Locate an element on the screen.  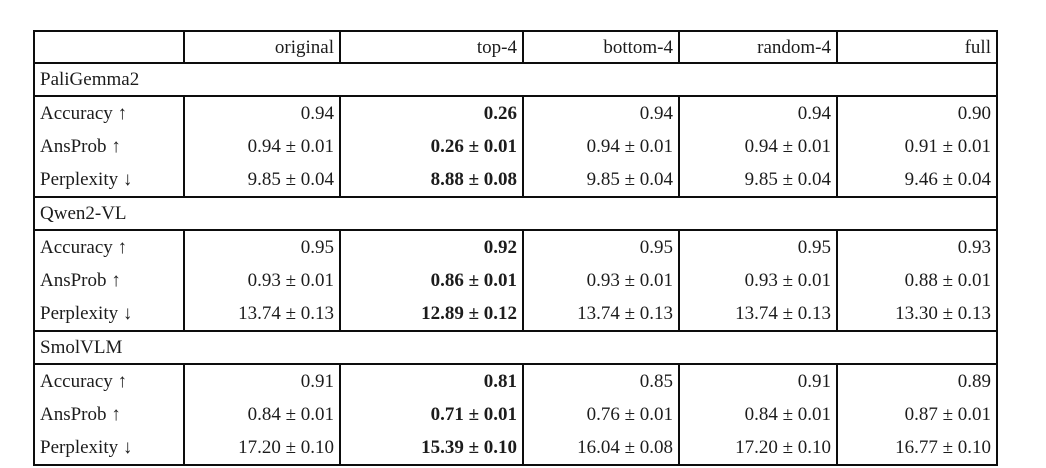
metric-value: 13.30 ± 0.13 is located at coordinates (917, 314).